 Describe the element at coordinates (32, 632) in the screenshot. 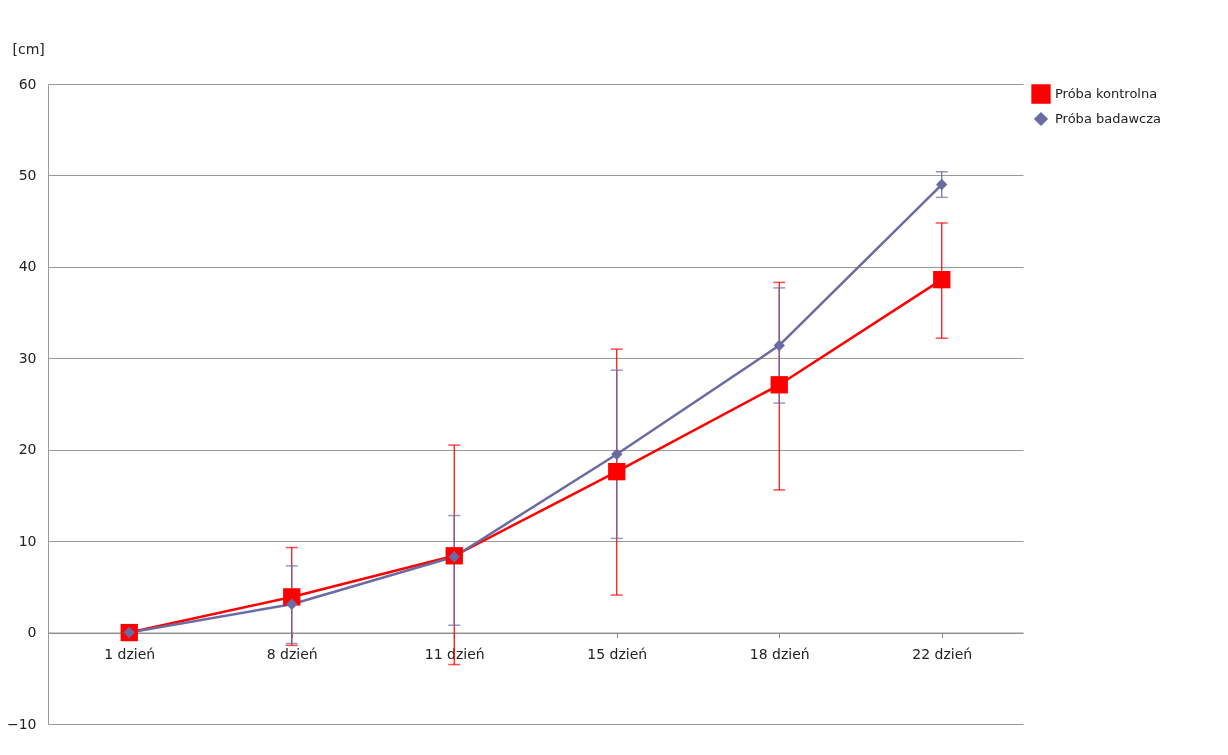

I see `y-tick-label: 0` at that location.